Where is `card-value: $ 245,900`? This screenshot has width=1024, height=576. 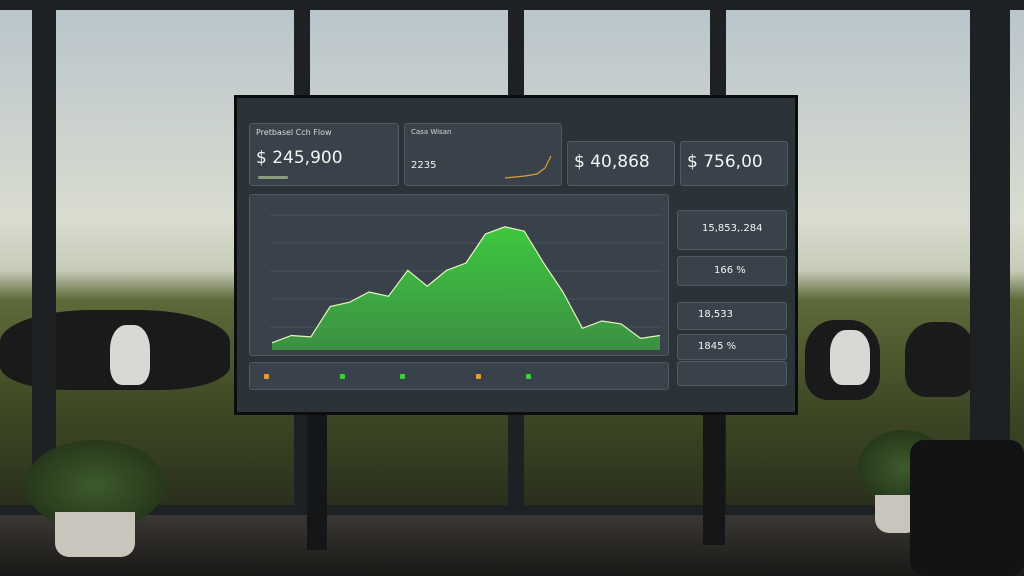 card-value: $ 245,900 is located at coordinates (299, 158).